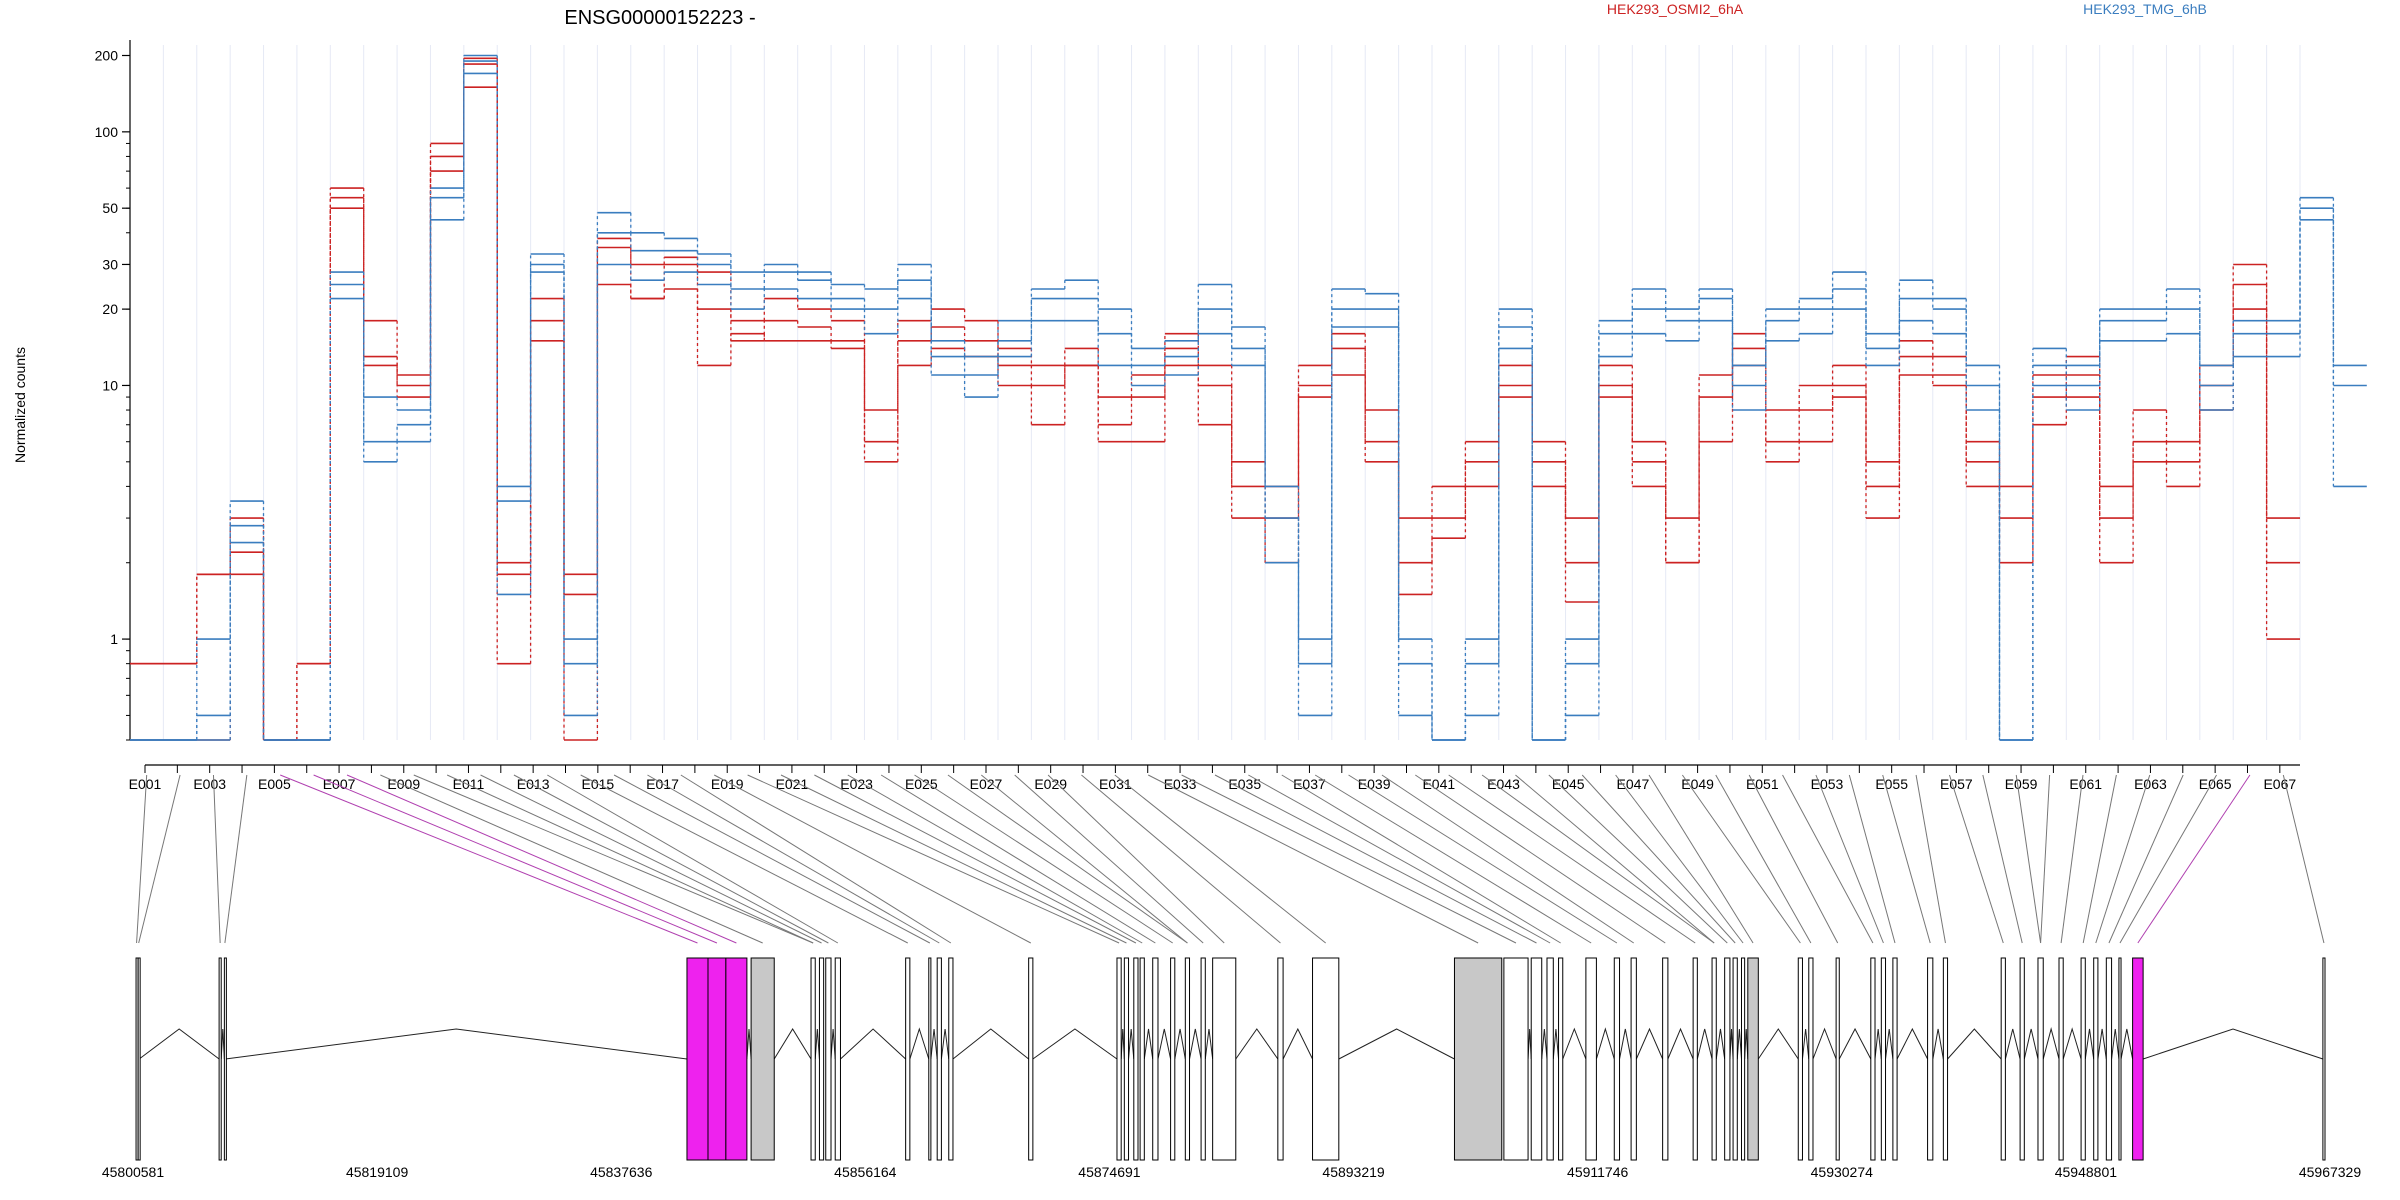 This screenshot has width=2400, height=1200. What do you see at coordinates (921, 784) in the screenshot?
I see `x-tick-label: E025` at bounding box center [921, 784].